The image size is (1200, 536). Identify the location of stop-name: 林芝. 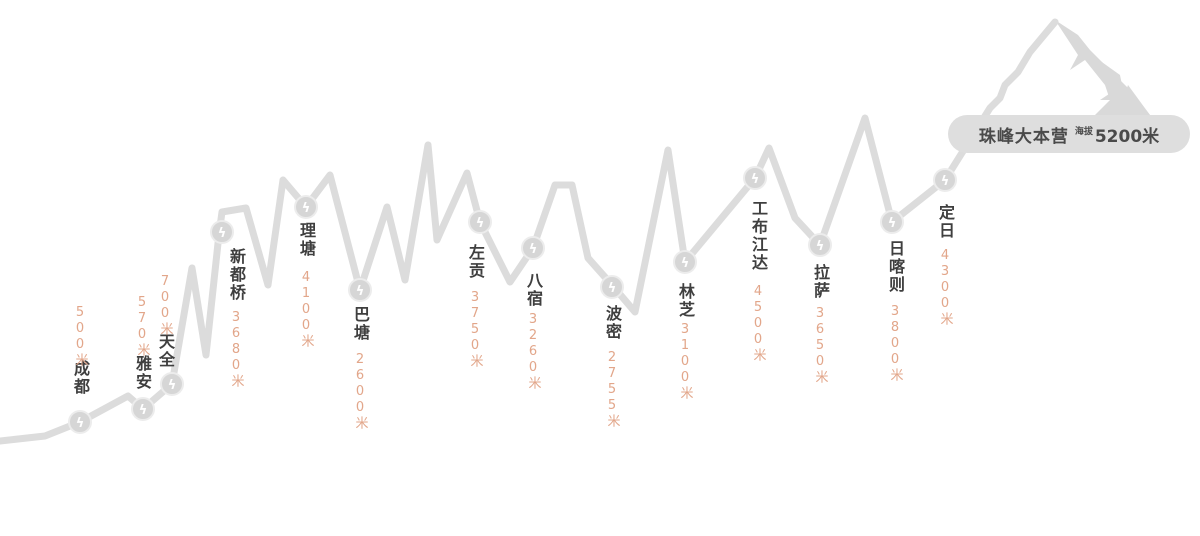
(685, 301).